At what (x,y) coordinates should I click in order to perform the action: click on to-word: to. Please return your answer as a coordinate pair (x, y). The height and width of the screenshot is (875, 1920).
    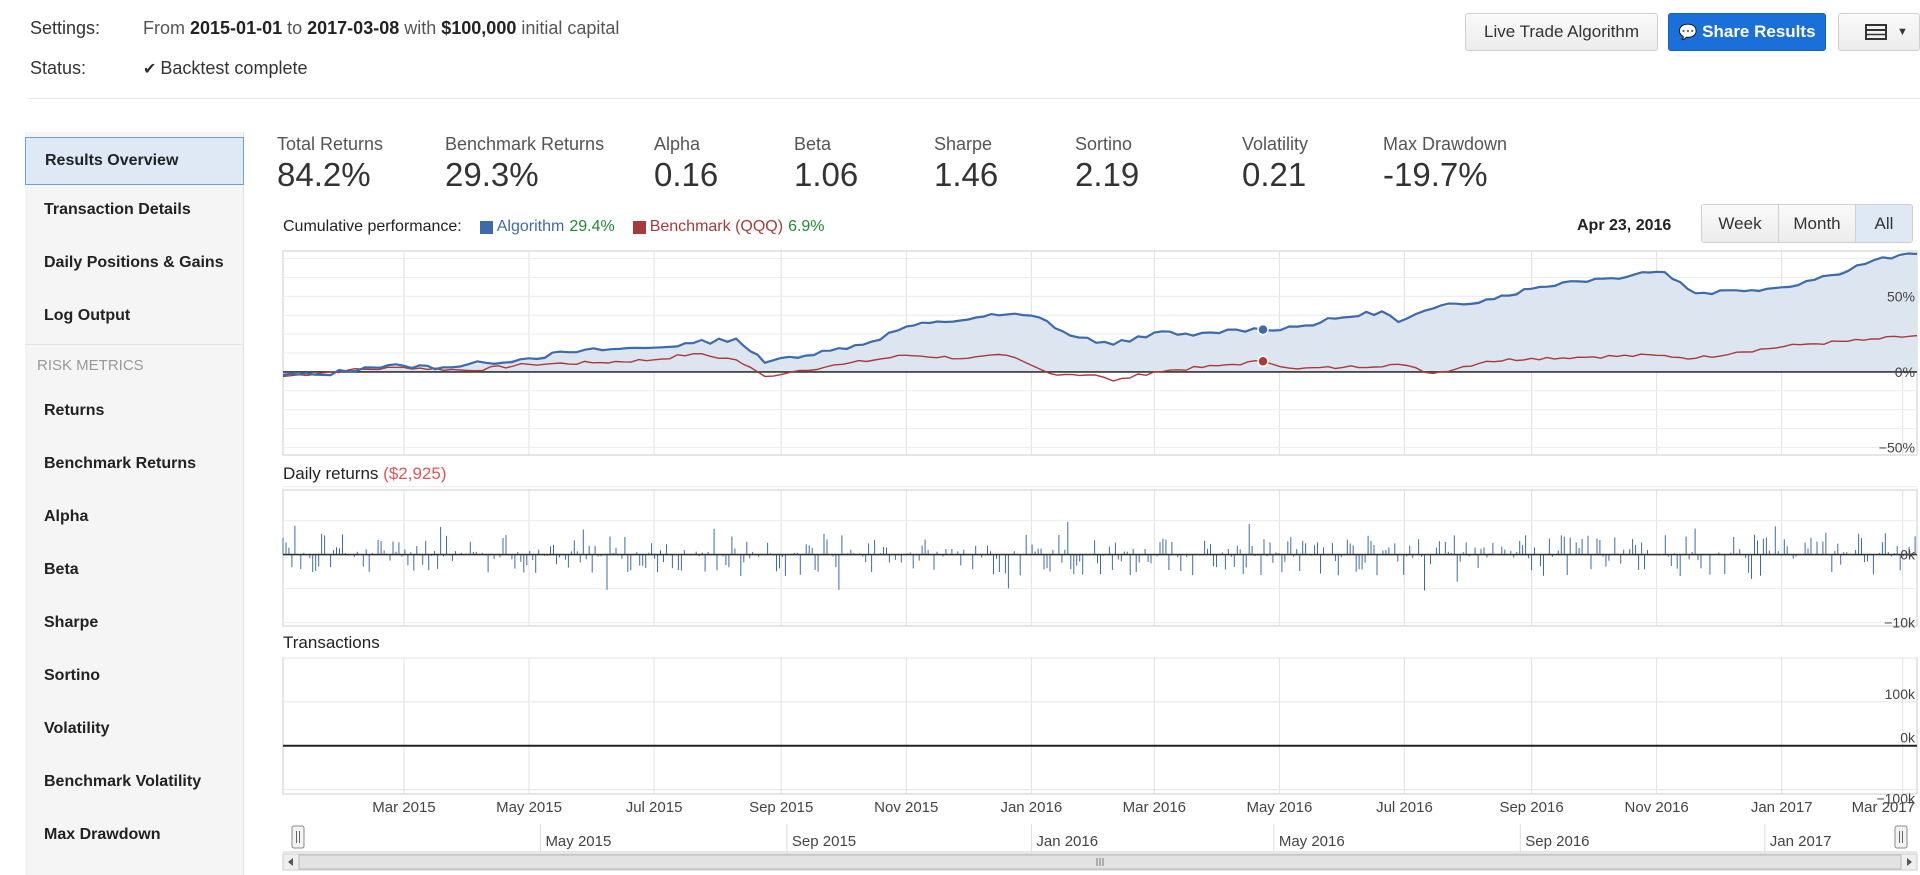
    Looking at the image, I should click on (295, 28).